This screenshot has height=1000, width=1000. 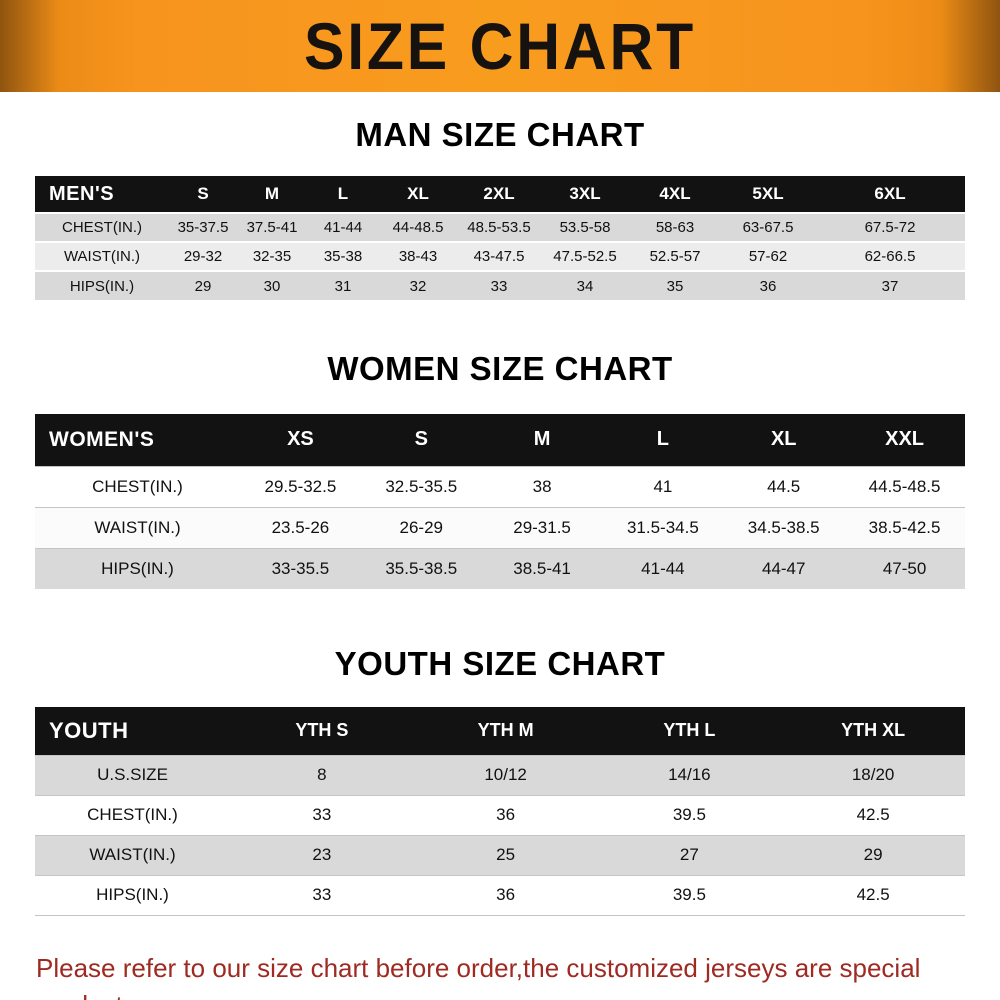 What do you see at coordinates (505, 730) in the screenshot?
I see `column-header: YTH M` at bounding box center [505, 730].